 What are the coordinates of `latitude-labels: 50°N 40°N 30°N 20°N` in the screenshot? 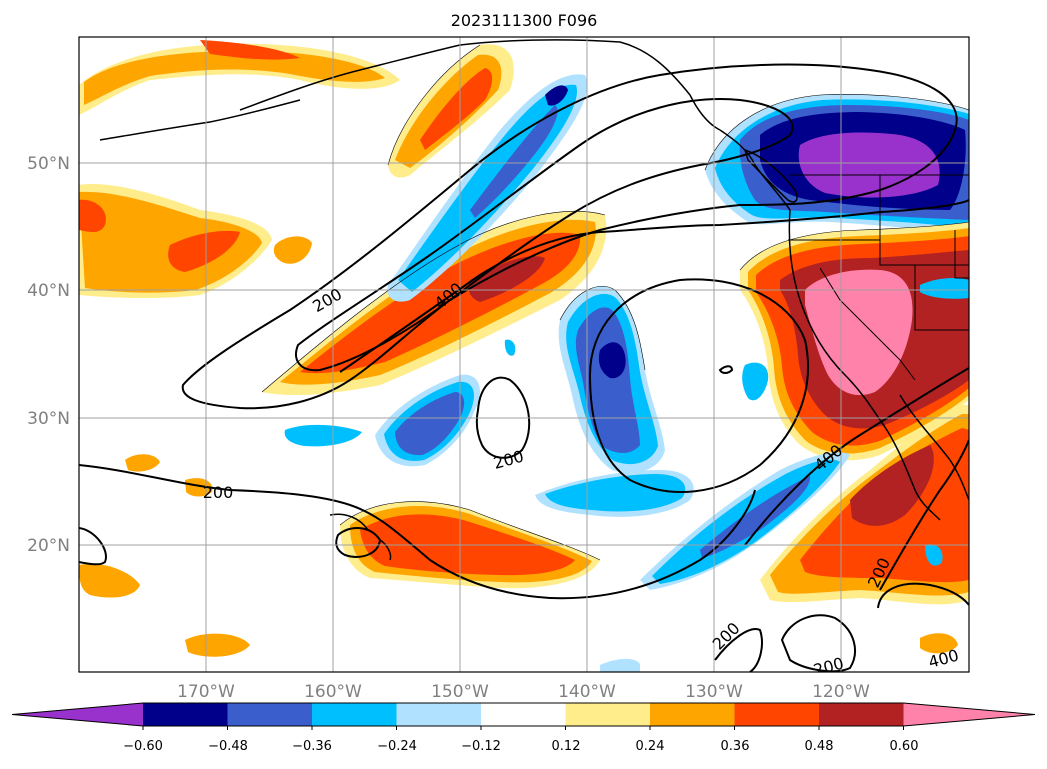 It's located at (48, 355).